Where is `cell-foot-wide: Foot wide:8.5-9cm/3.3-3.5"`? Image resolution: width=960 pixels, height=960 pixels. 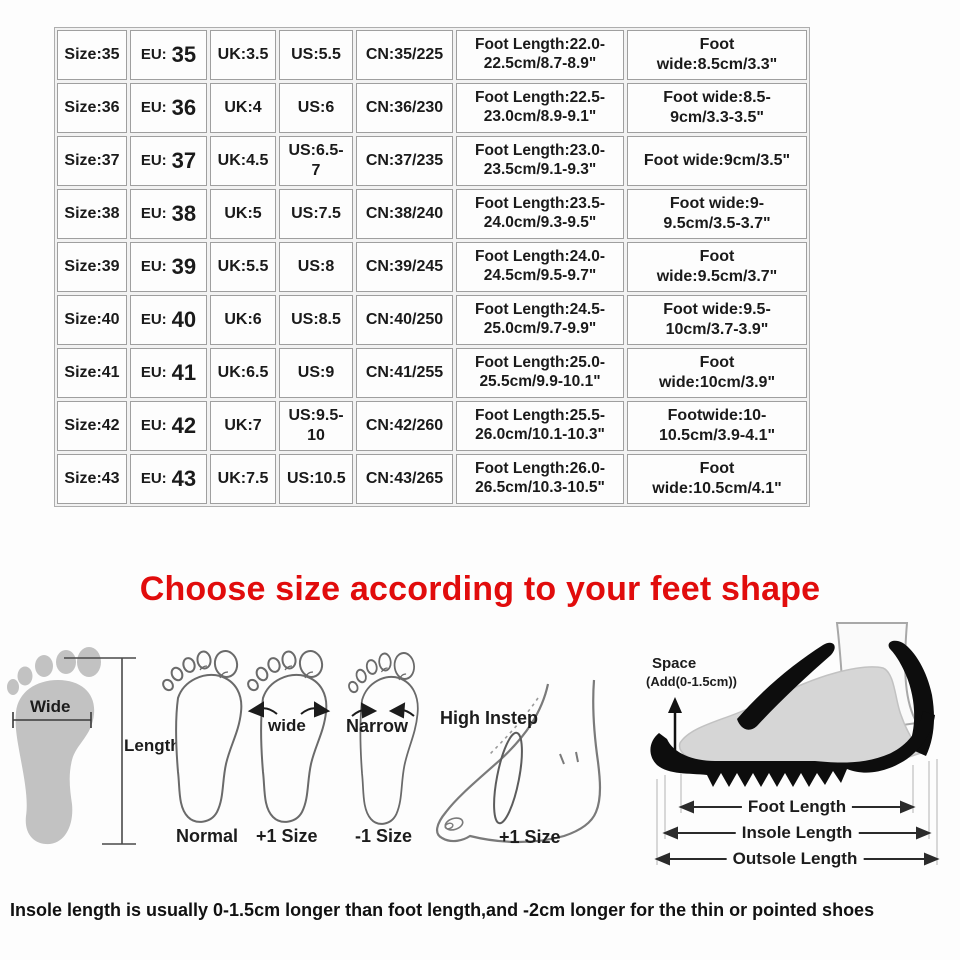
cell-foot-wide: Foot wide:8.5-9cm/3.3-3.5" is located at coordinates (717, 108).